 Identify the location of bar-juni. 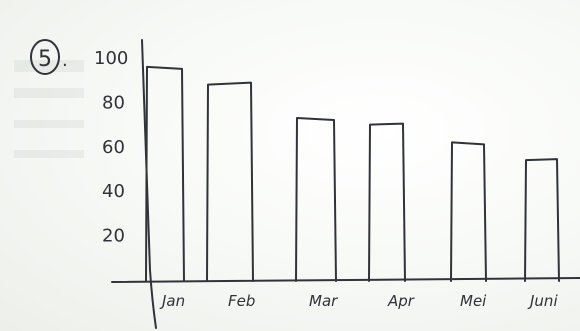
(542, 220).